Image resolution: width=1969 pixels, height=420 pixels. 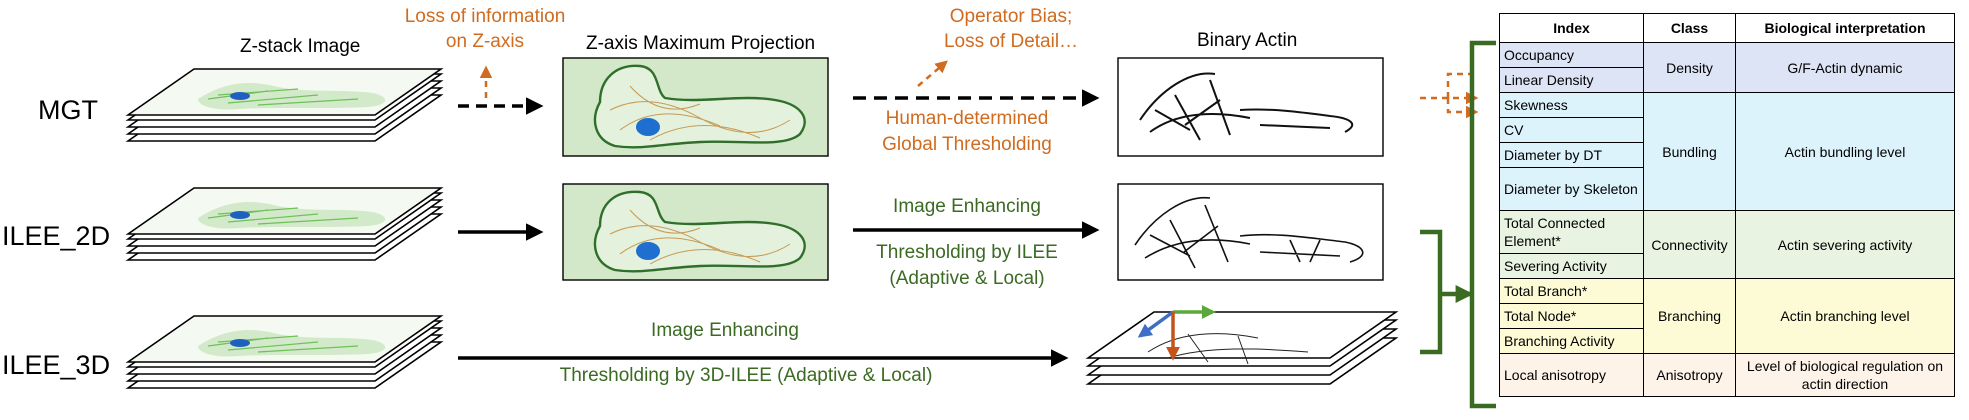 I want to click on annotation-threshold-2d: Thresholding by ILEE (Adaptive & Local), so click(x=967, y=266).